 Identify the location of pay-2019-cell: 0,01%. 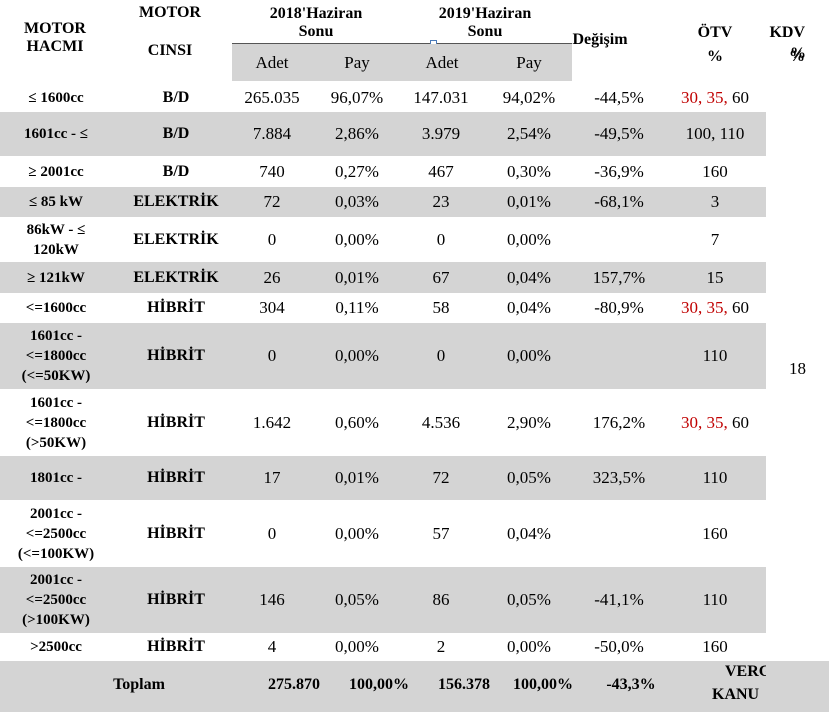
(529, 201).